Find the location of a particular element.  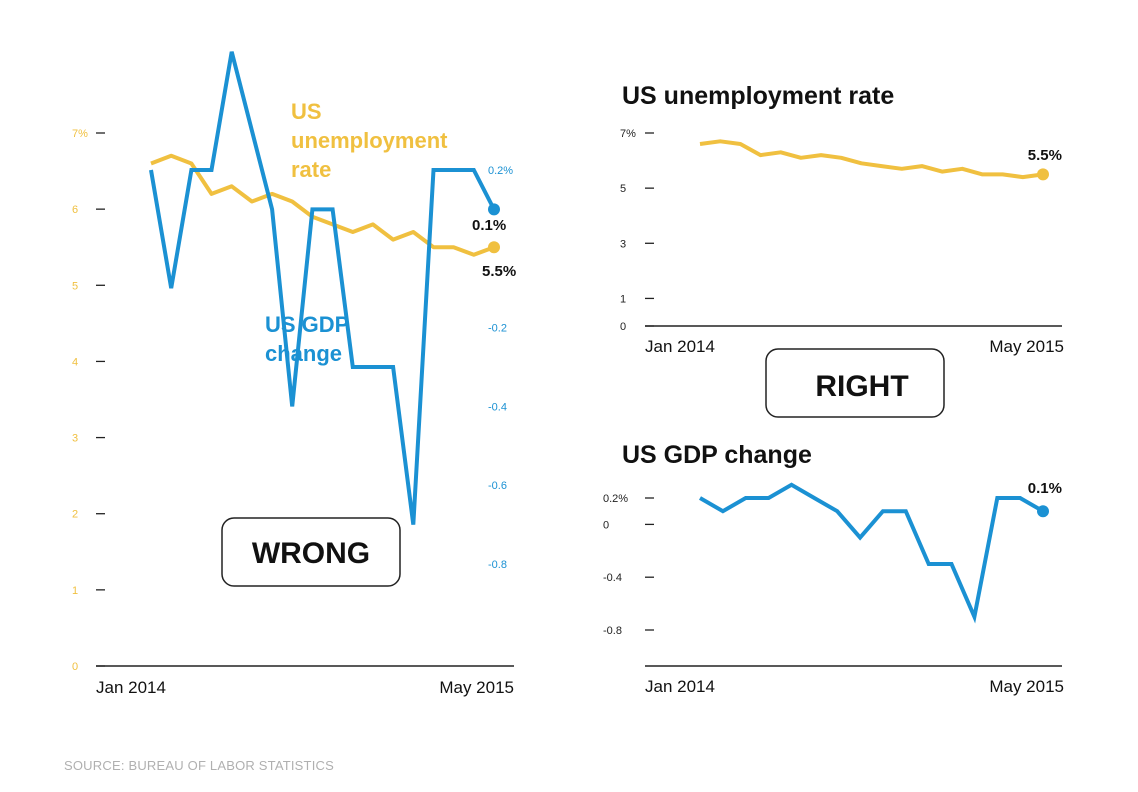

wrong-left-tick-label-0: 7% is located at coordinates (80, 134).